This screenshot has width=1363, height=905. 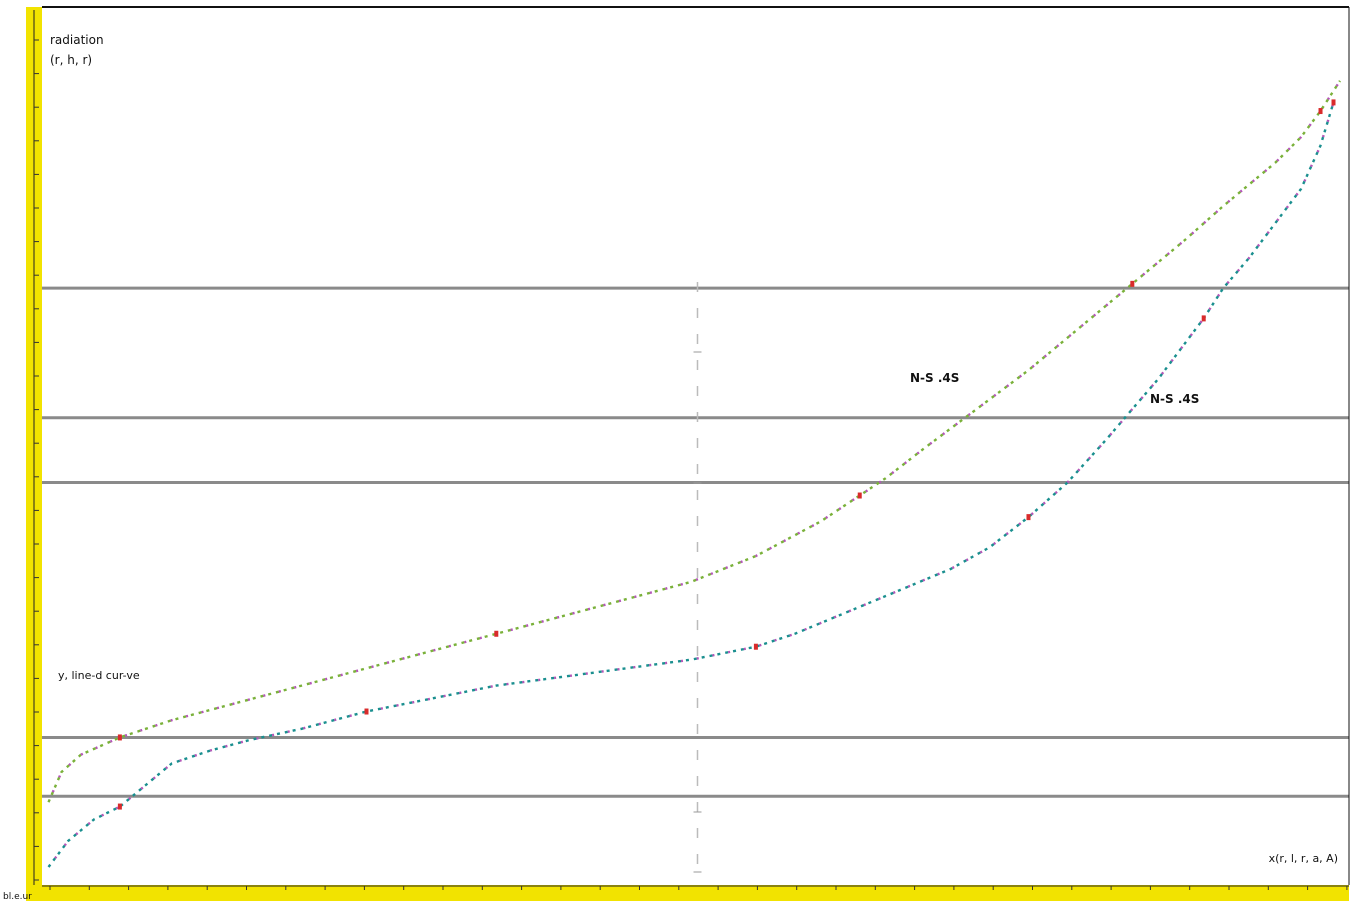 What do you see at coordinates (1174, 399) in the screenshot?
I see `series-label-lower: N-S .4S` at bounding box center [1174, 399].